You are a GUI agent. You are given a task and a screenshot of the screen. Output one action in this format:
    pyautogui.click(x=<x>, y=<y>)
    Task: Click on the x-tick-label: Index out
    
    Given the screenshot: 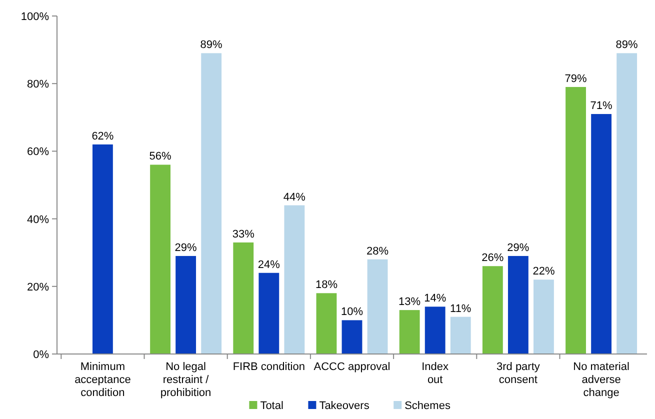 What is the action you would take?
    pyautogui.click(x=436, y=373)
    